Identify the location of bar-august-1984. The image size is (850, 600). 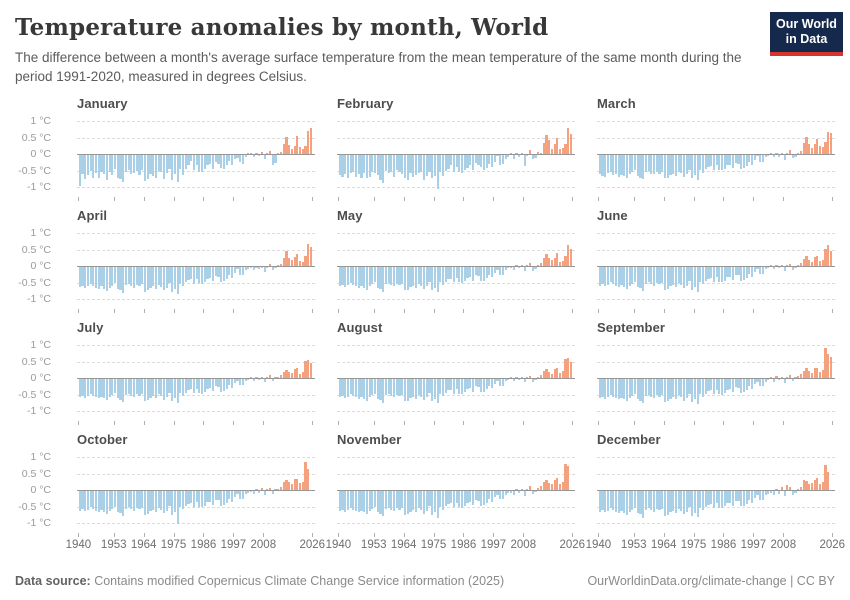
(459, 386).